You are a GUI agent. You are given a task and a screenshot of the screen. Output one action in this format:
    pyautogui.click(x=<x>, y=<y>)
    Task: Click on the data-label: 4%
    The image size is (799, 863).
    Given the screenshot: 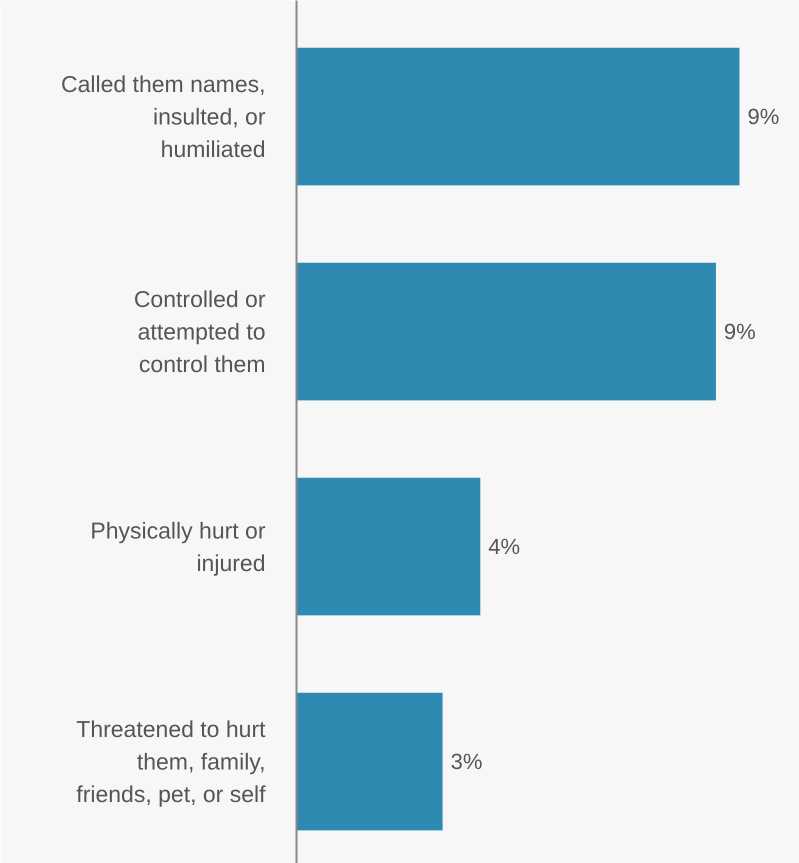 What is the action you would take?
    pyautogui.click(x=504, y=547)
    